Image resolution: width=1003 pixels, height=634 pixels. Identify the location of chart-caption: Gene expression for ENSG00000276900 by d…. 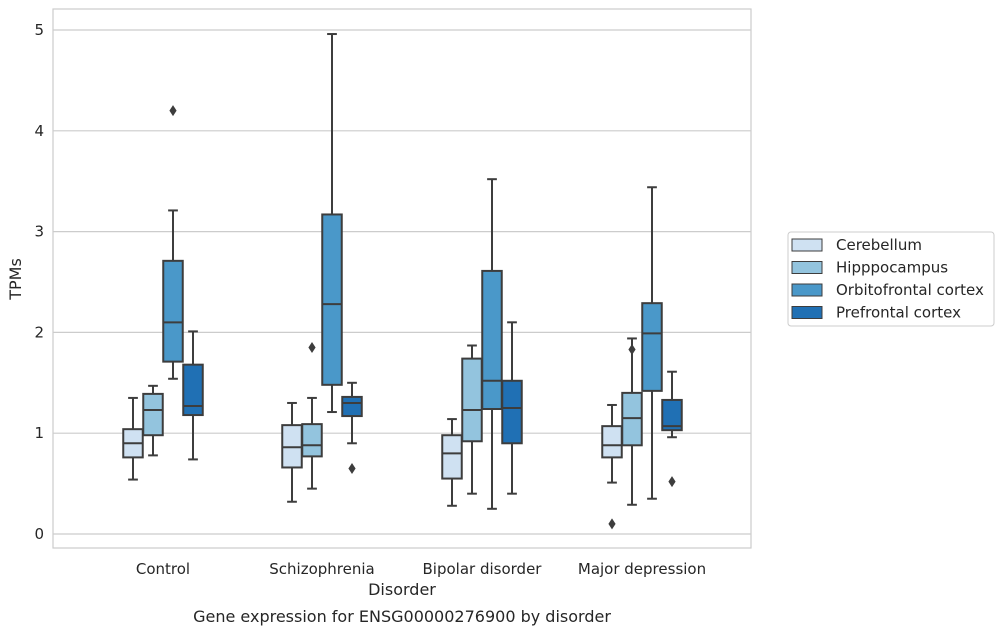
(402, 616).